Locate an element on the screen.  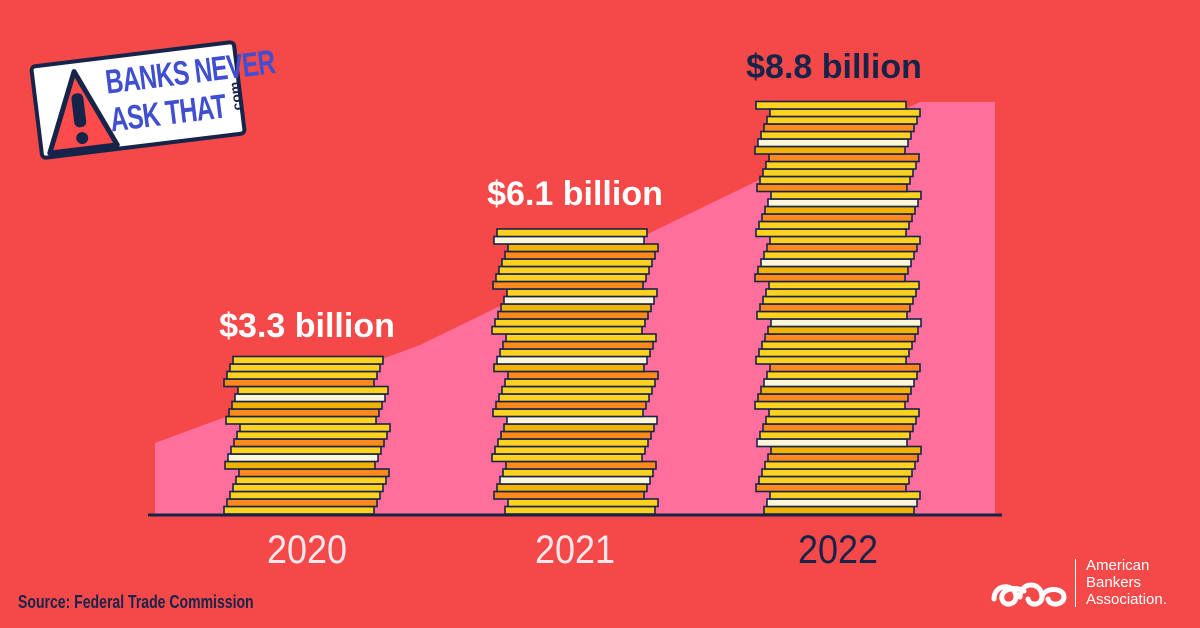
aba-logo-icon is located at coordinates (1029, 594).